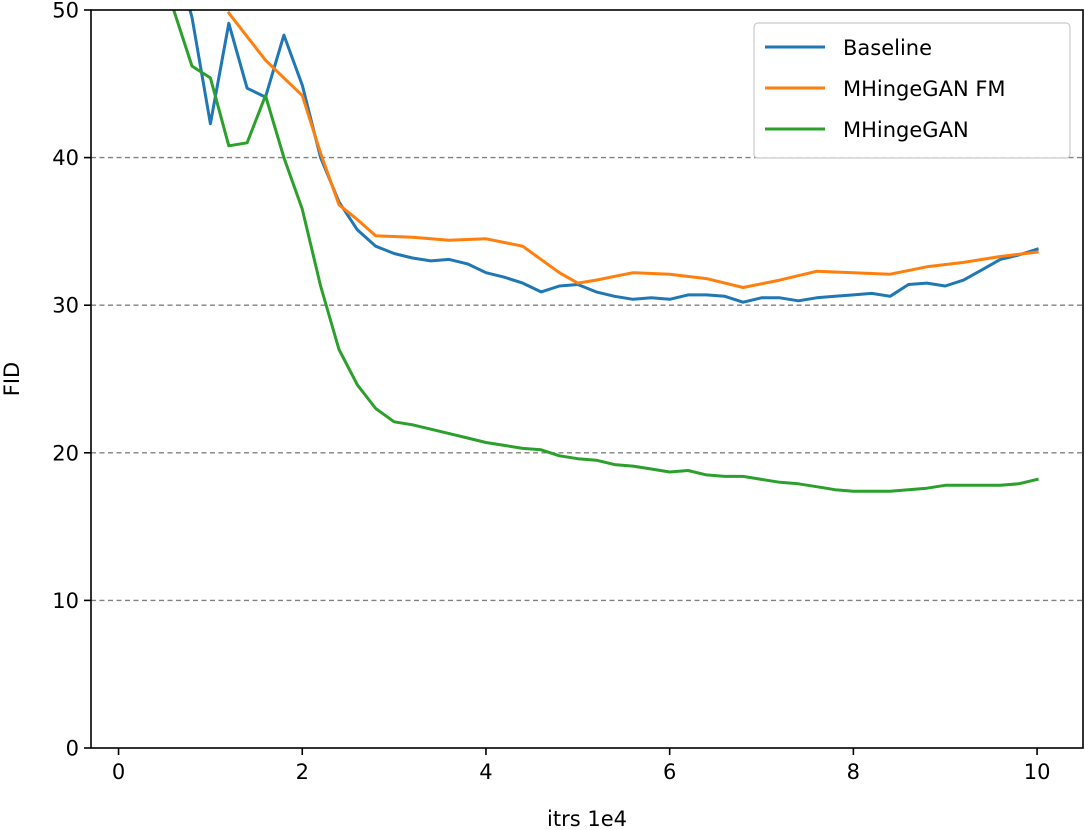  I want to click on y-axis-ticks: 0 10 20 30 40 50, so click(71, 380).